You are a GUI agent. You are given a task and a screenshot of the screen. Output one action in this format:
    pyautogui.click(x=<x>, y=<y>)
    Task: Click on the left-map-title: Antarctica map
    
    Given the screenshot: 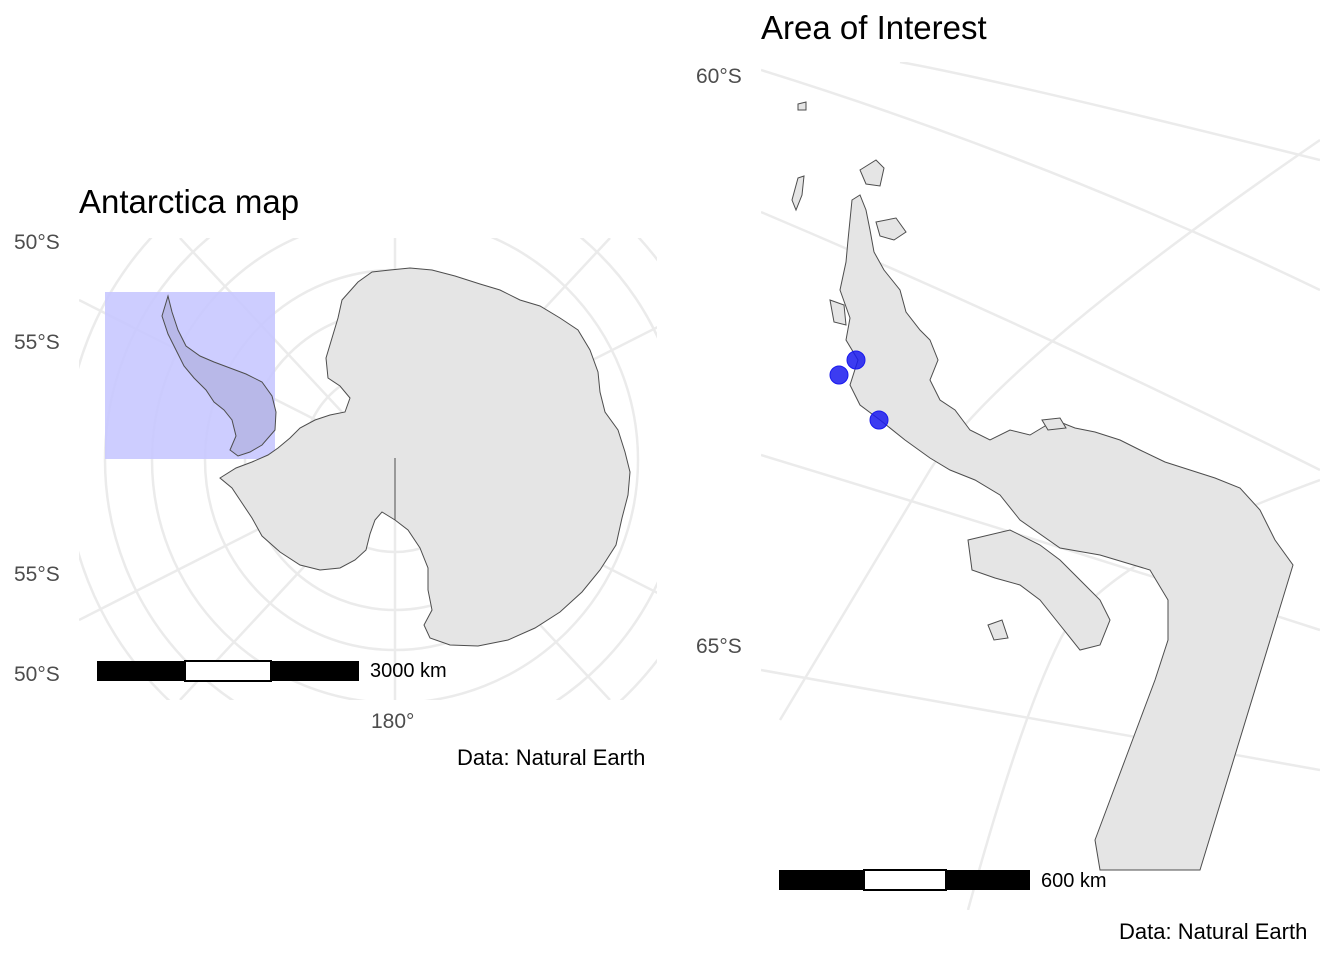 What is the action you would take?
    pyautogui.click(x=189, y=201)
    